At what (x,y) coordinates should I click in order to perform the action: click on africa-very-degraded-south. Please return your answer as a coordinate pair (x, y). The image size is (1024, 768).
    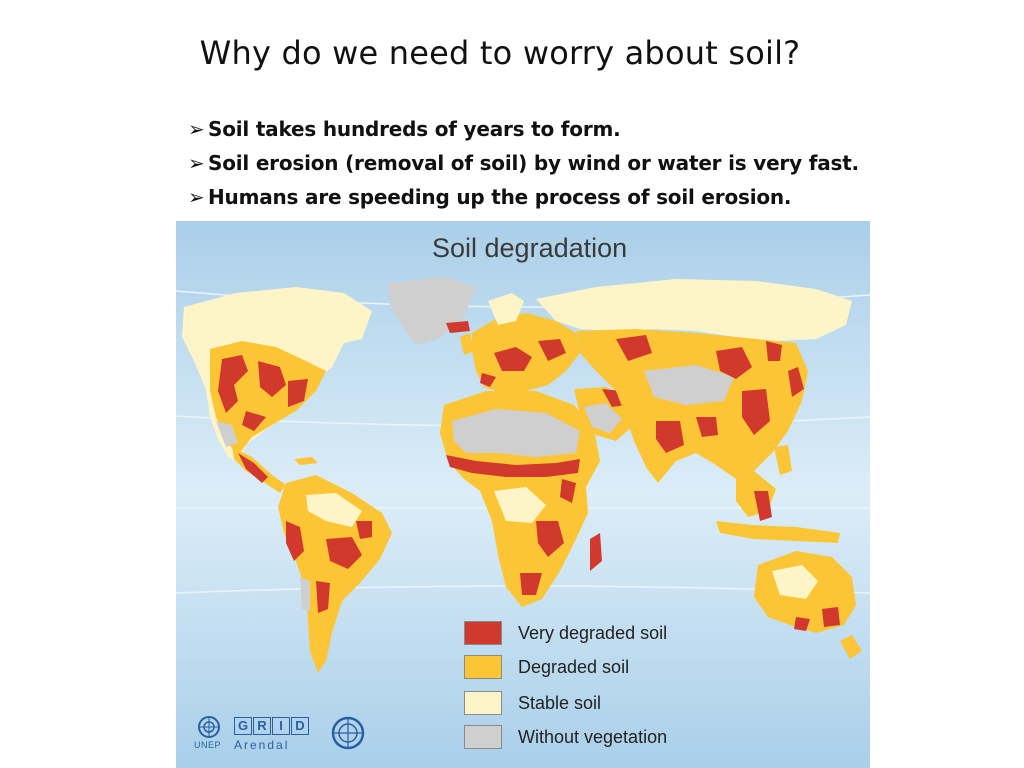
    Looking at the image, I should click on (548, 537).